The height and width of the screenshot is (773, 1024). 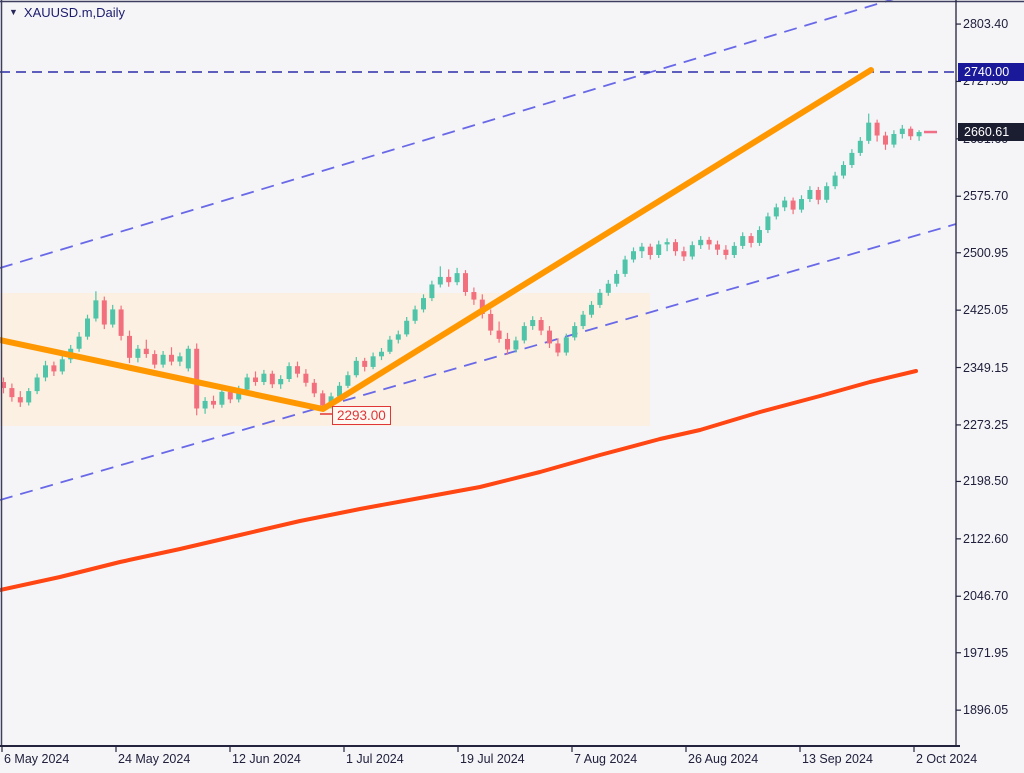 What do you see at coordinates (986, 652) in the screenshot?
I see `price-axis-label: 1971.95` at bounding box center [986, 652].